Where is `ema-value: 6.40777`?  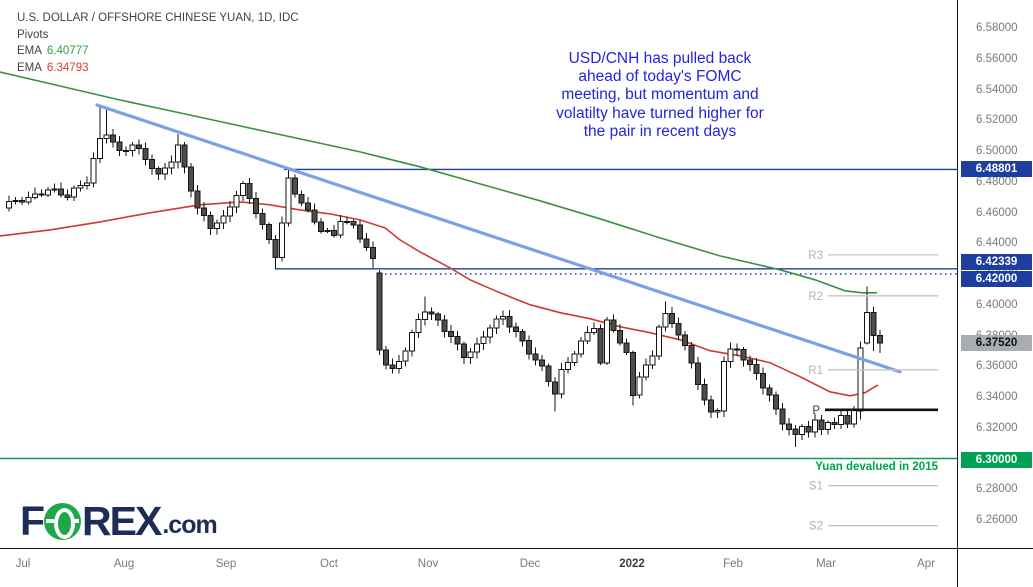
ema-value: 6.40777 is located at coordinates (67, 51).